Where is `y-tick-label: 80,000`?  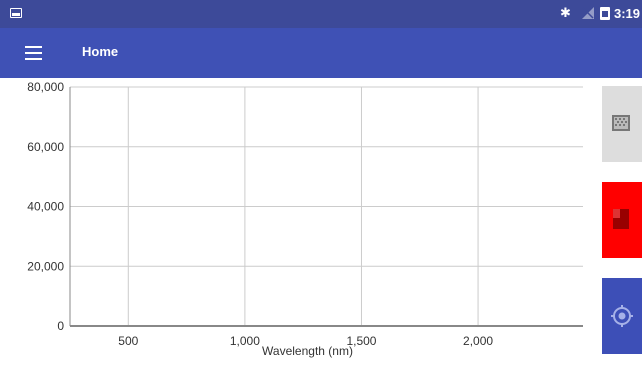
y-tick-label: 80,000 is located at coordinates (45, 87).